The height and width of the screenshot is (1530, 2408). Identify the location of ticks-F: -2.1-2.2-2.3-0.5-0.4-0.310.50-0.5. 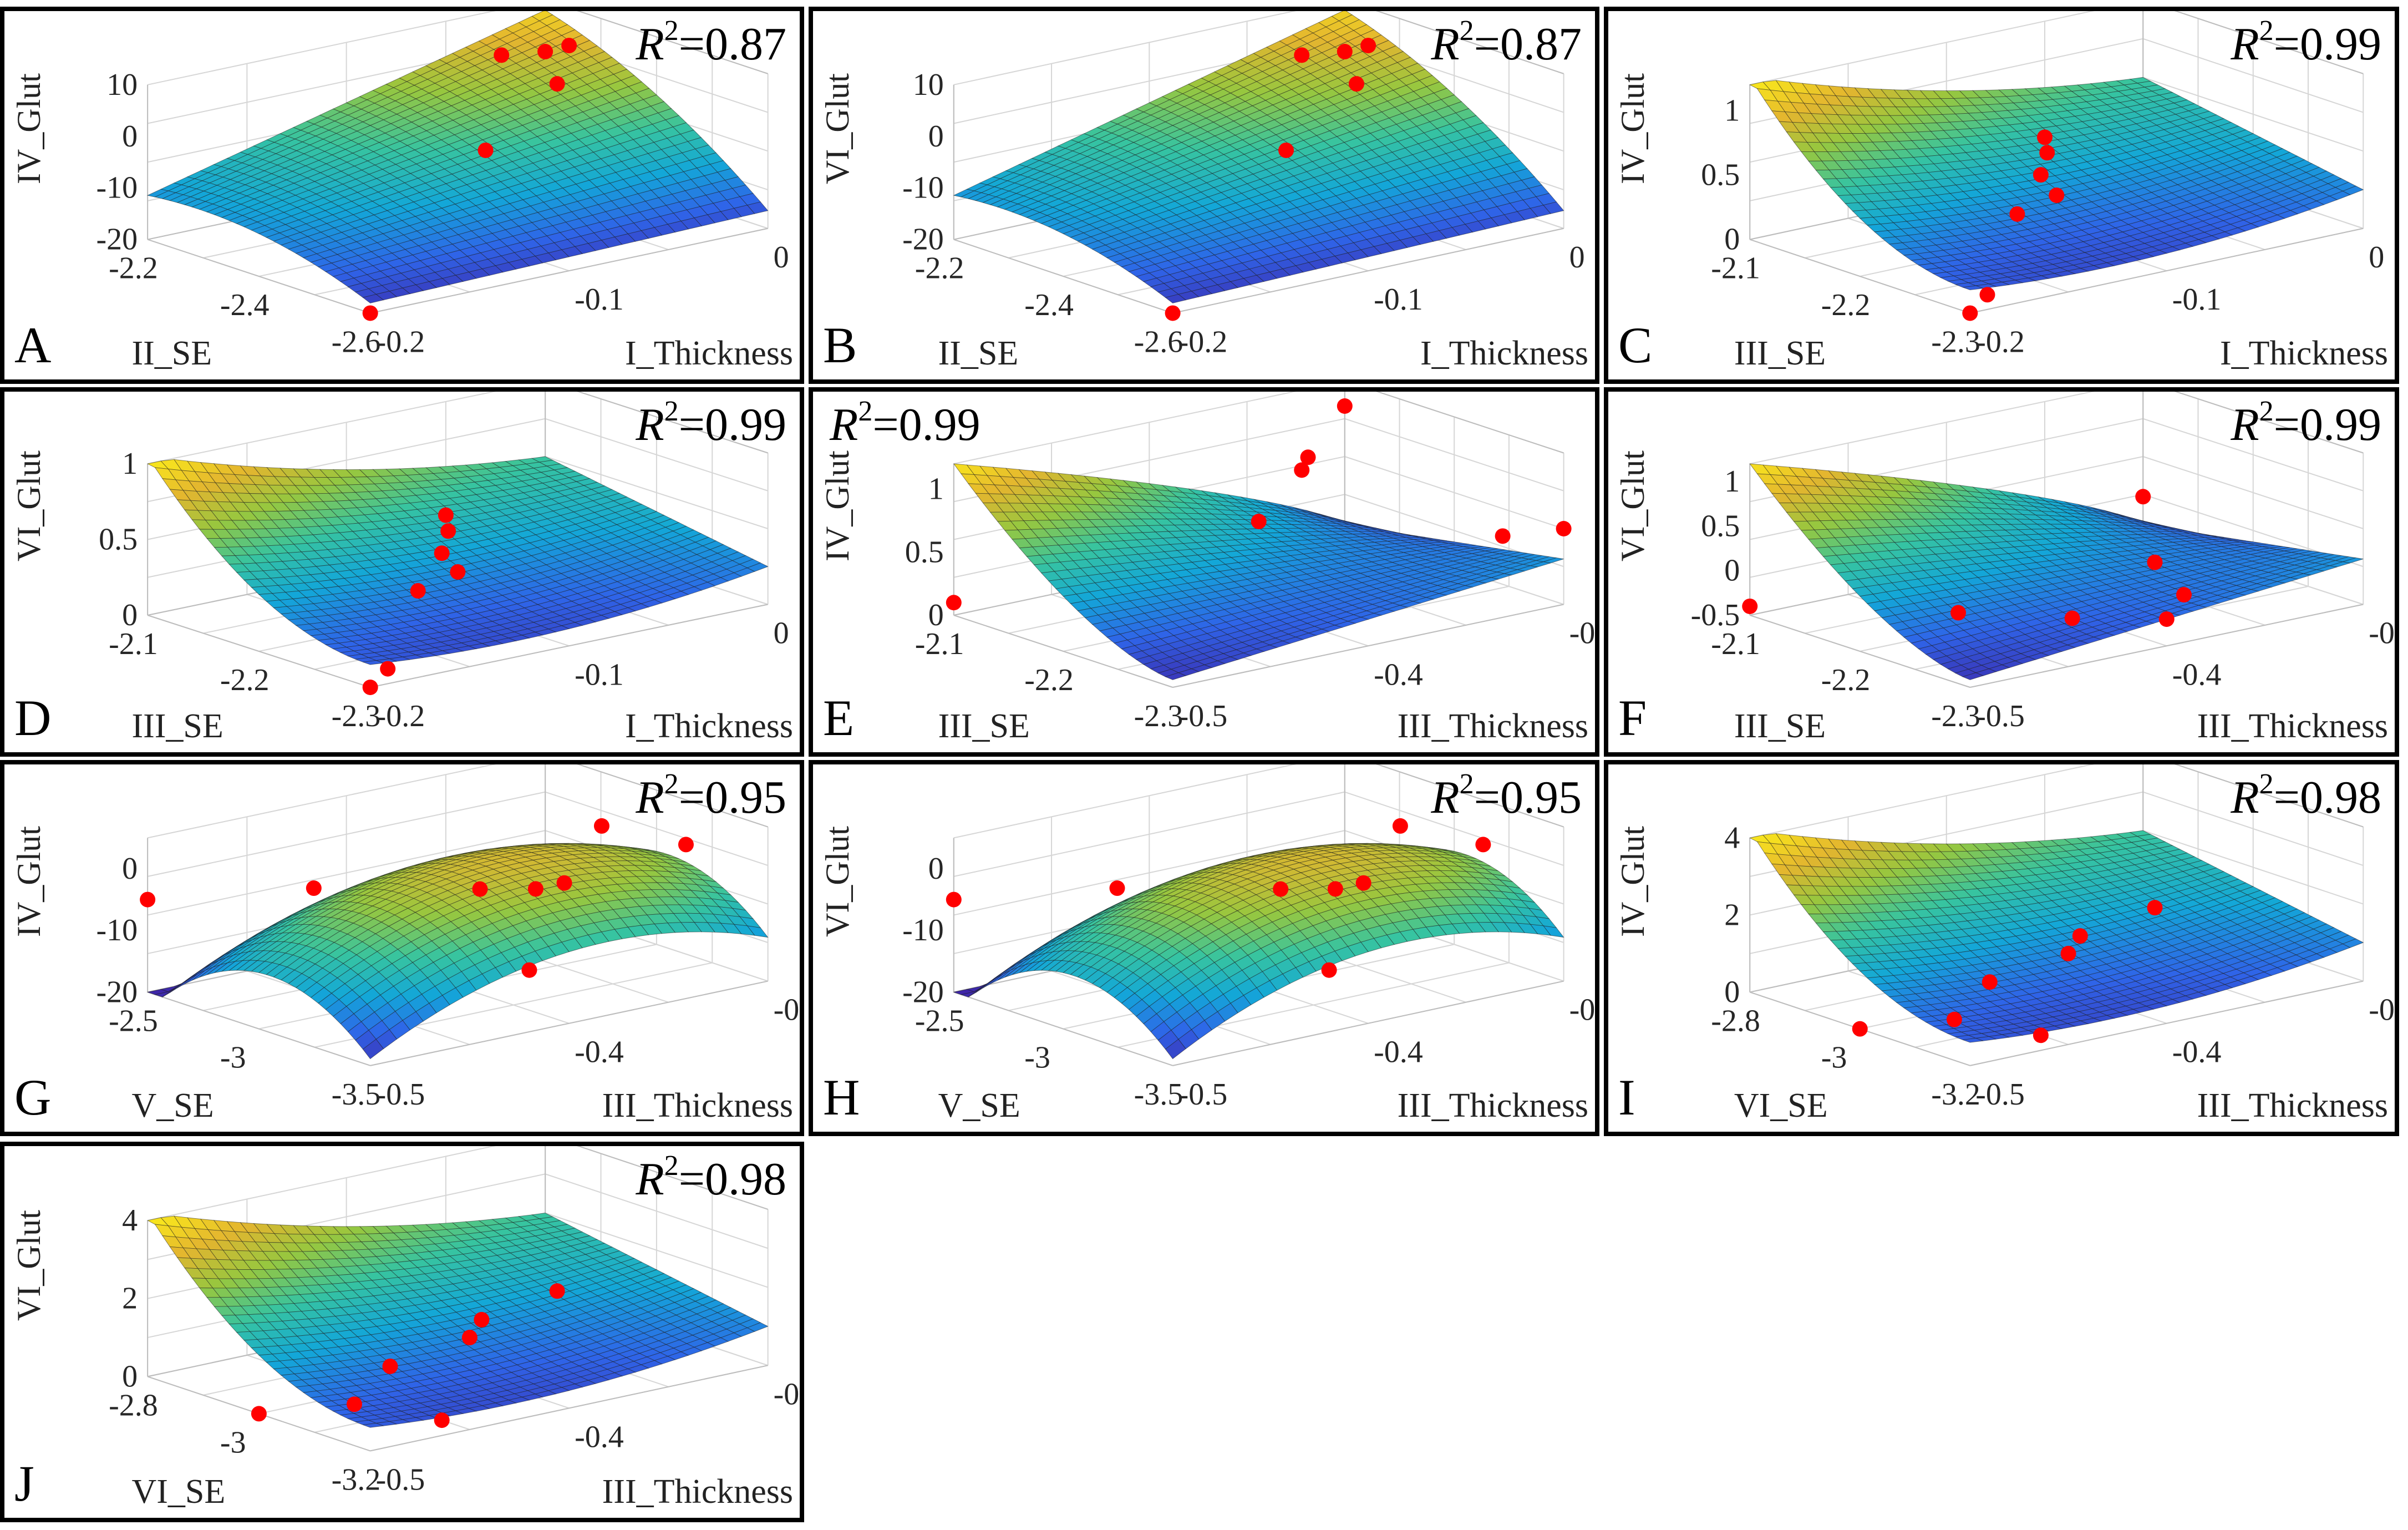
(2043, 599).